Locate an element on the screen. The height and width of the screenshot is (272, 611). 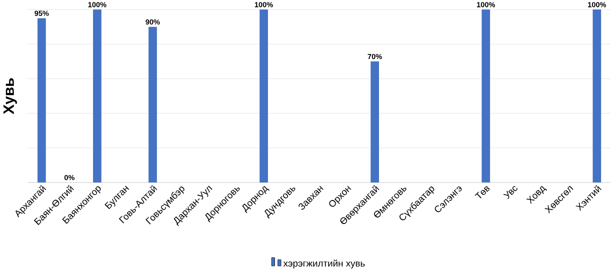
x-tick-label: Төв is located at coordinates (482, 192).